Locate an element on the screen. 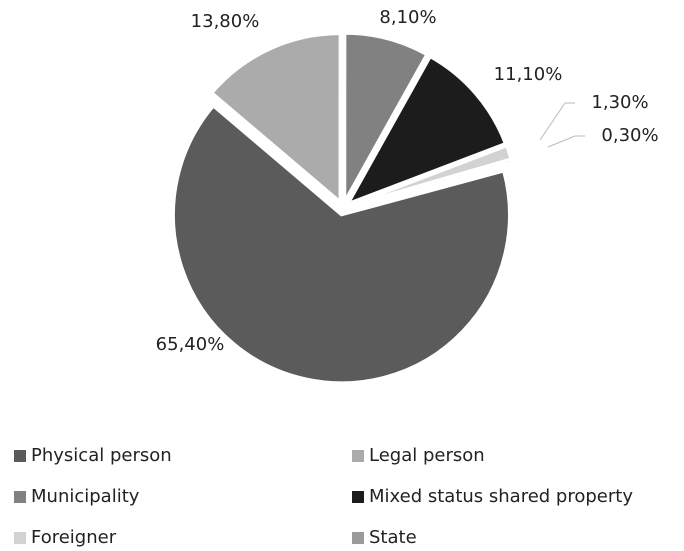 The width and height of the screenshot is (684, 551). legend-label: Physical person is located at coordinates (101, 455).